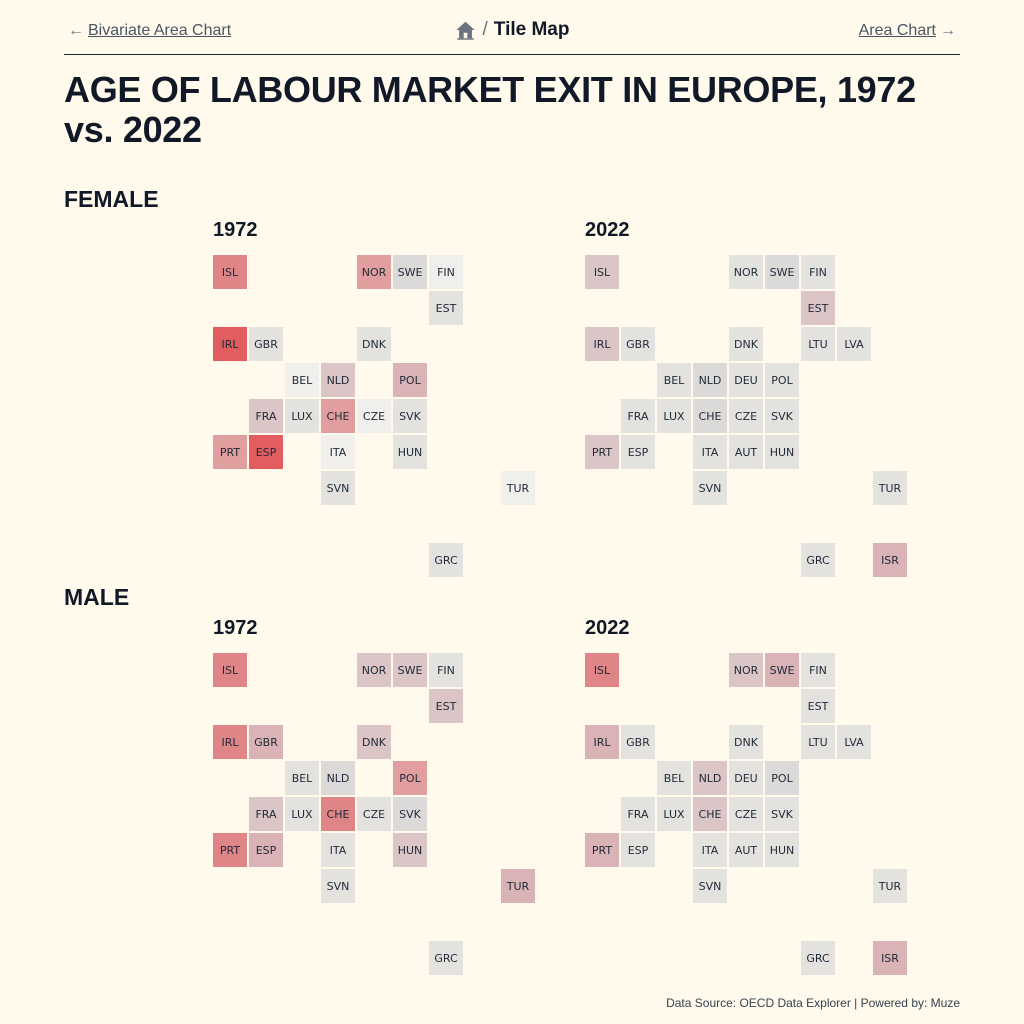  Describe the element at coordinates (147, 31) in the screenshot. I see `prev-chart-link: ← Bivariate Area Chart` at that location.